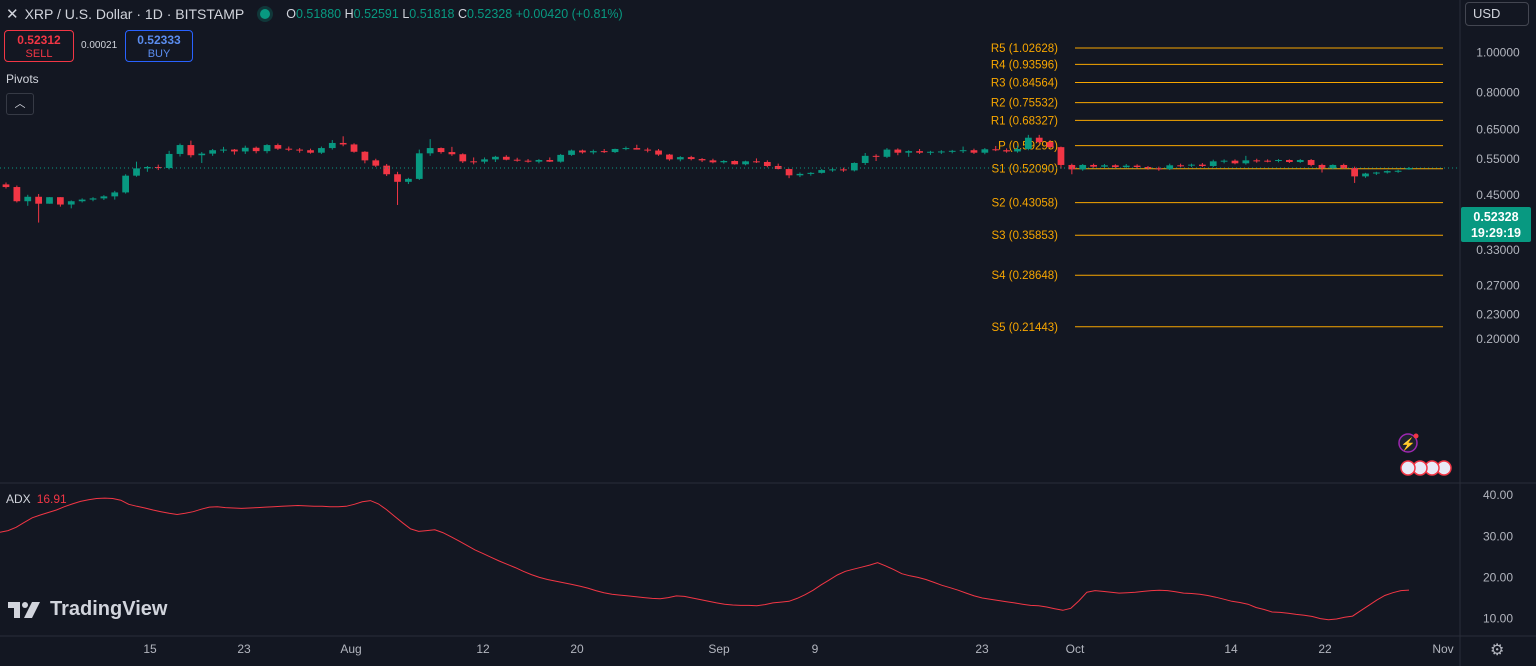 This screenshot has width=1536, height=666. Describe the element at coordinates (134, 14) in the screenshot. I see `symbol-title: XRP / U.S. Dollar · 1D · BITSTAMP` at that location.